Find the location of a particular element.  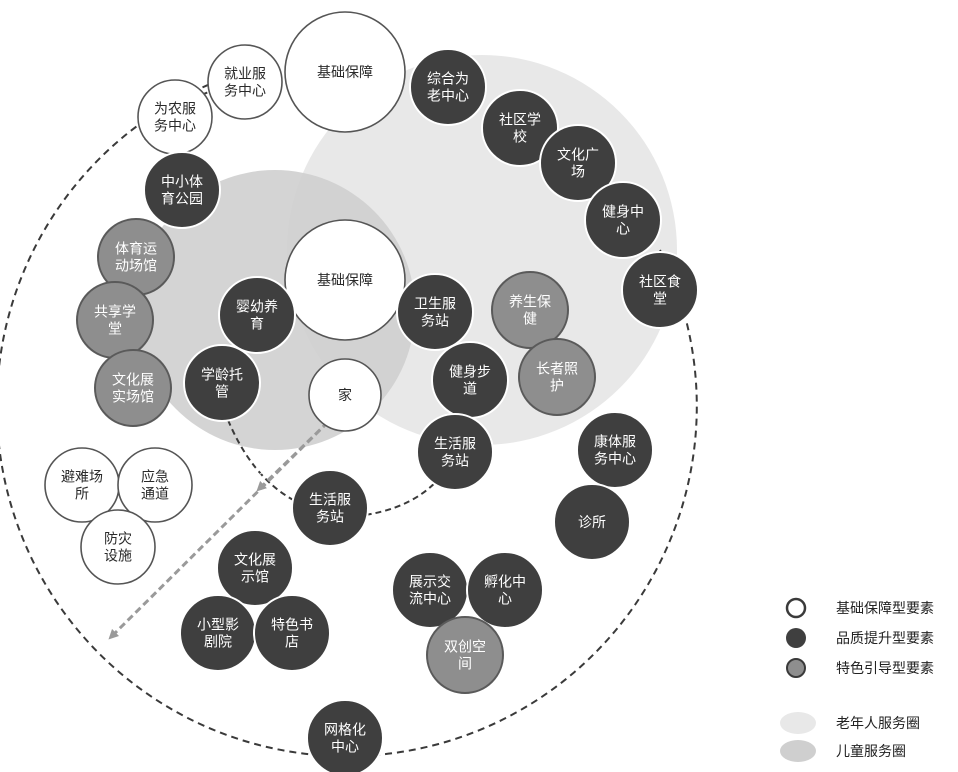

node-disaster-facility-circle is located at coordinates (118, 547).